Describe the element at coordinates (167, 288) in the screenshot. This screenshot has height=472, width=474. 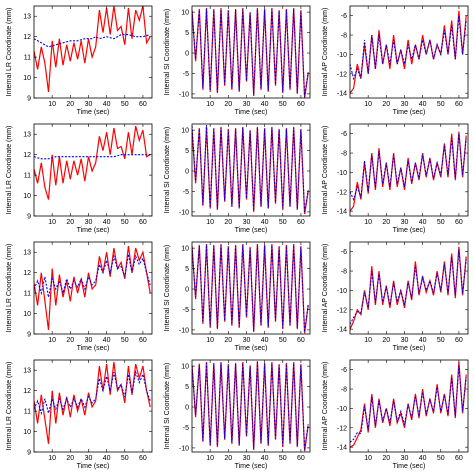
I see `y-axis-label: Internal SI Coordinate (mm)` at that location.